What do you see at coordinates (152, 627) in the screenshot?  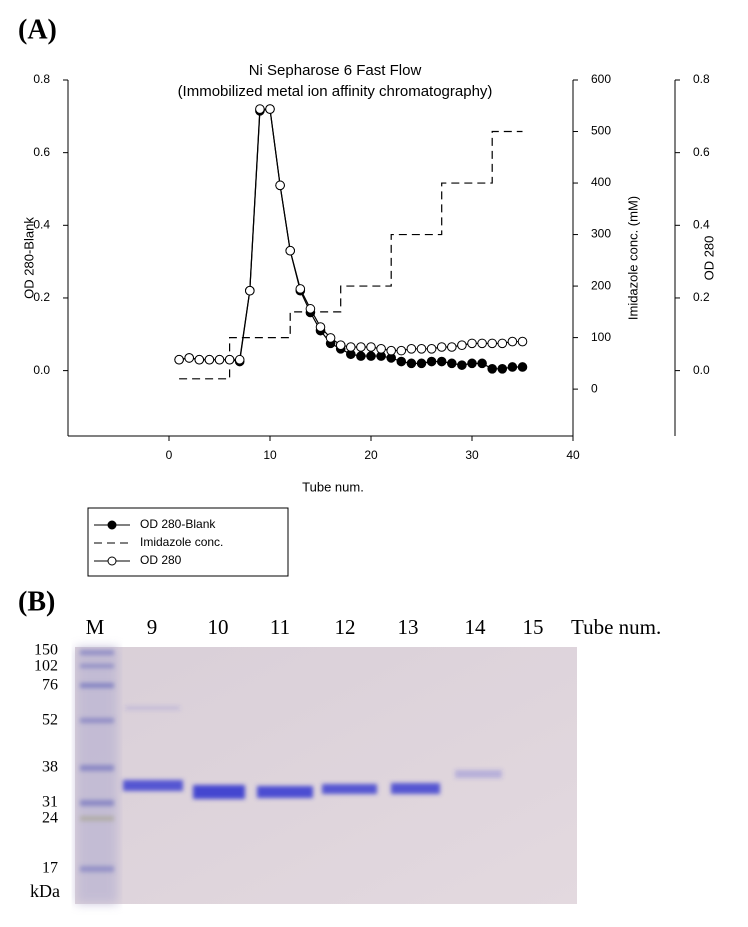 I see `lane-label: 9` at bounding box center [152, 627].